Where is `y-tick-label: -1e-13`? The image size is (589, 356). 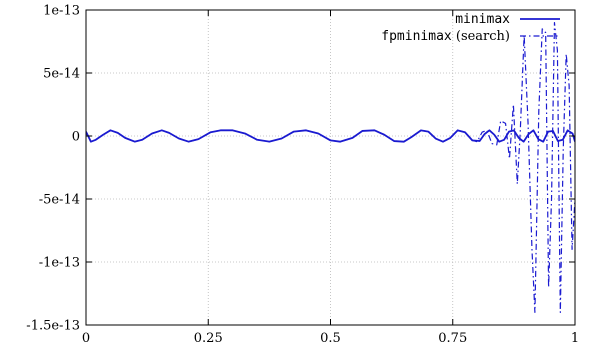 y-tick-label: -1e-13 is located at coordinates (59, 263).